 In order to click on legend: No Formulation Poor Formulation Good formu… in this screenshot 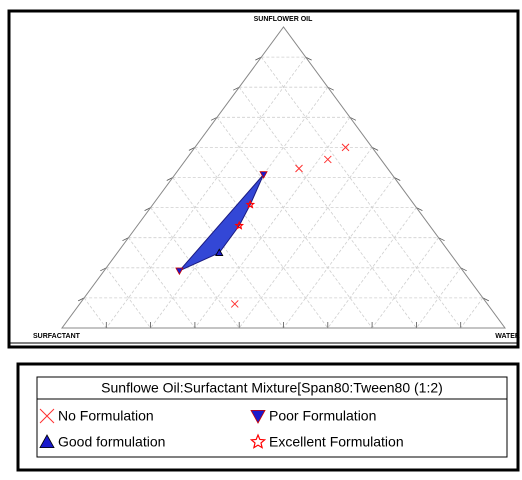, I will do `click(221, 429)`.